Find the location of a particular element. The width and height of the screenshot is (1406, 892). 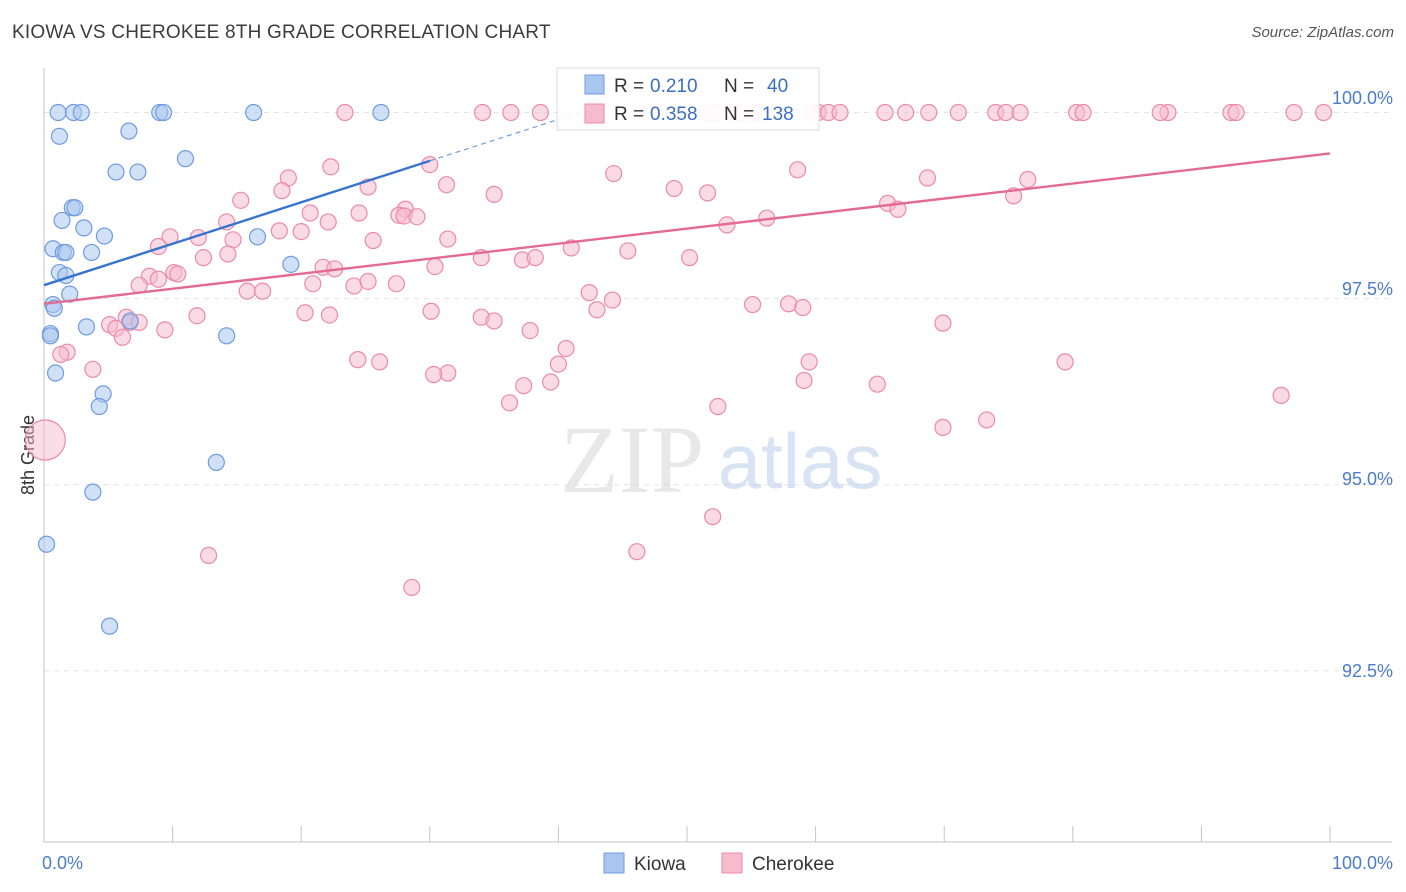

stats-cherokee-r-label: R = is located at coordinates (629, 114).